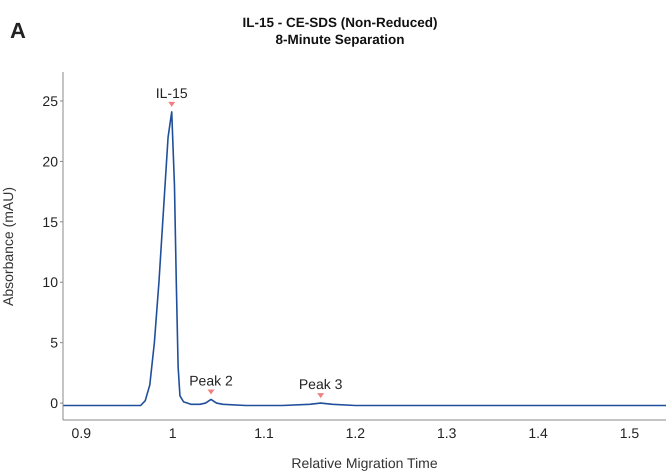 Image resolution: width=666 pixels, height=476 pixels. Describe the element at coordinates (54, 403) in the screenshot. I see `y-tick-label: 0` at that location.